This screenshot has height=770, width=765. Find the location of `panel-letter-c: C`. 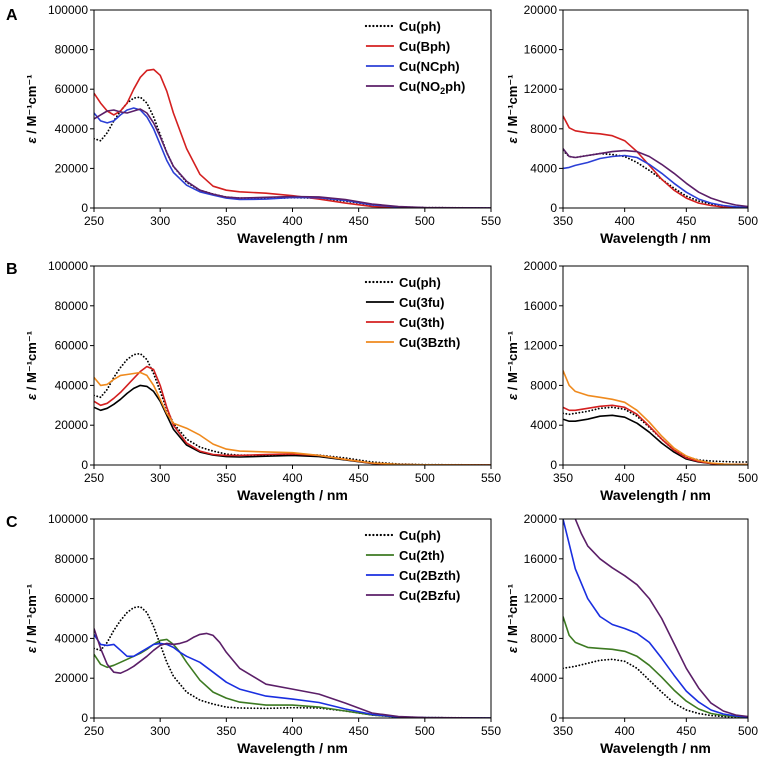

panel-letter-c: C is located at coordinates (12, 522).